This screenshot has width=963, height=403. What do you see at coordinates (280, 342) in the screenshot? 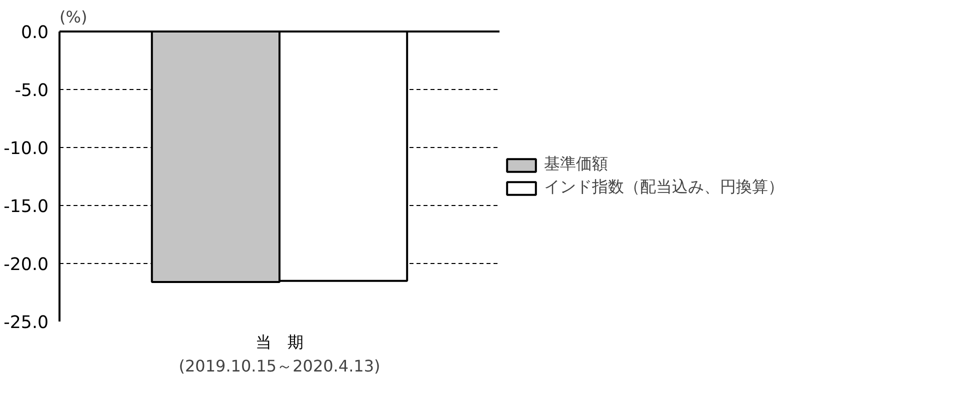
I see `x-tick-label: 当 期` at bounding box center [280, 342].